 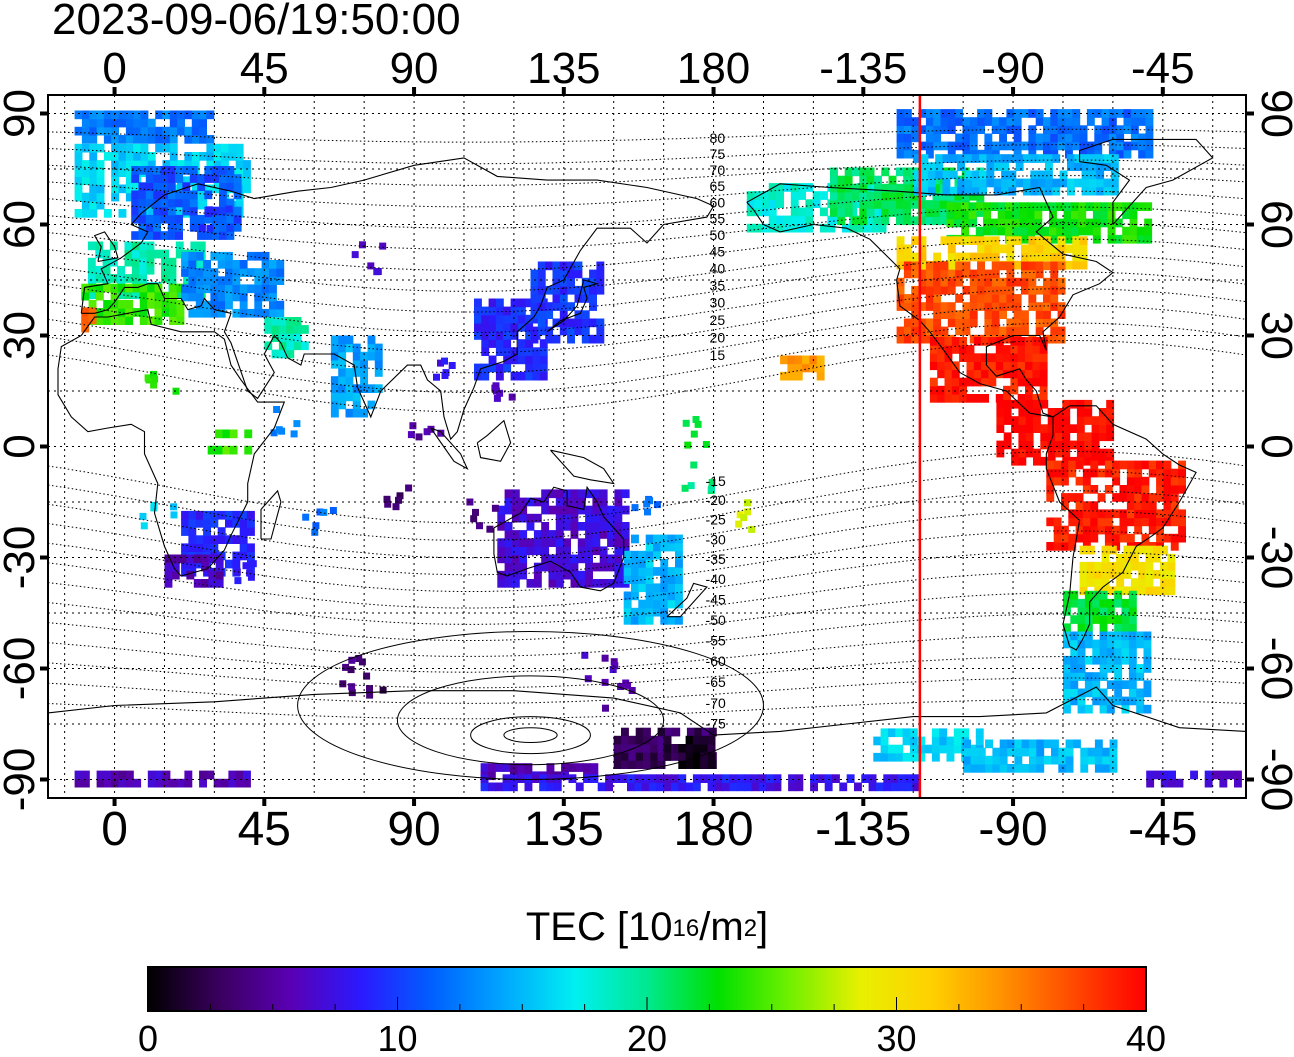 I want to click on lon-tick-label-bottom: 135, so click(x=564, y=829).